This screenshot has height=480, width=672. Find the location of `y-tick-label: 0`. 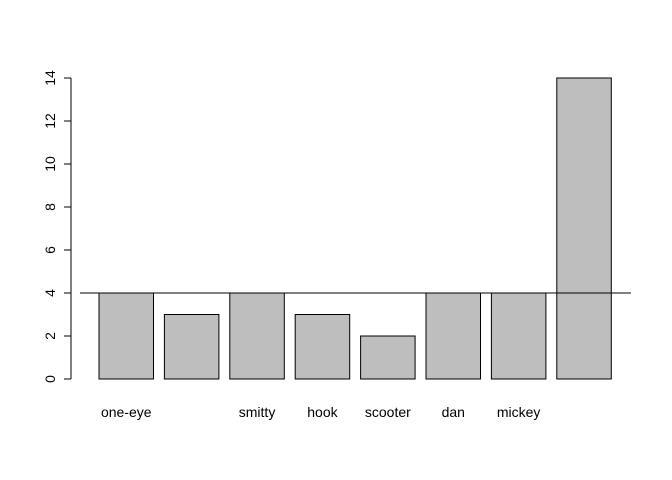

y-tick-label: 0 is located at coordinates (50, 379).